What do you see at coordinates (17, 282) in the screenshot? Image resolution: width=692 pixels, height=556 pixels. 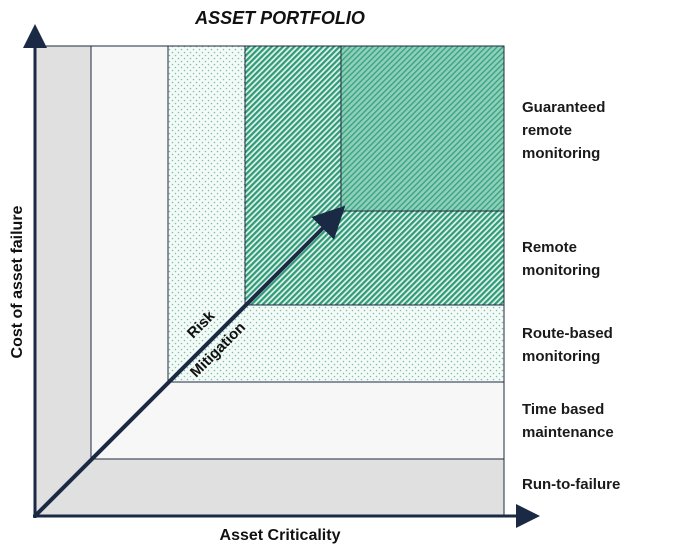 I see `y-axis-label: Cost of asset failure` at bounding box center [17, 282].